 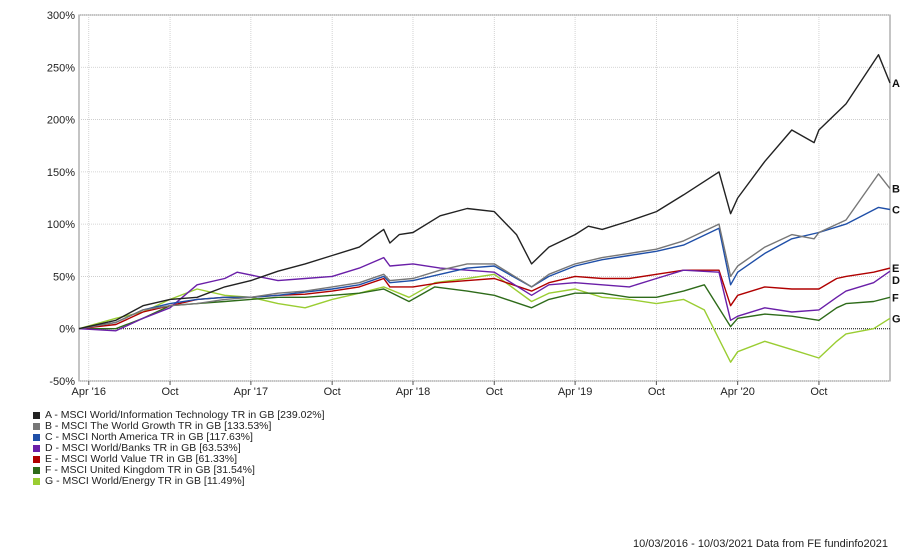 I want to click on series-line-d, so click(x=484, y=294).